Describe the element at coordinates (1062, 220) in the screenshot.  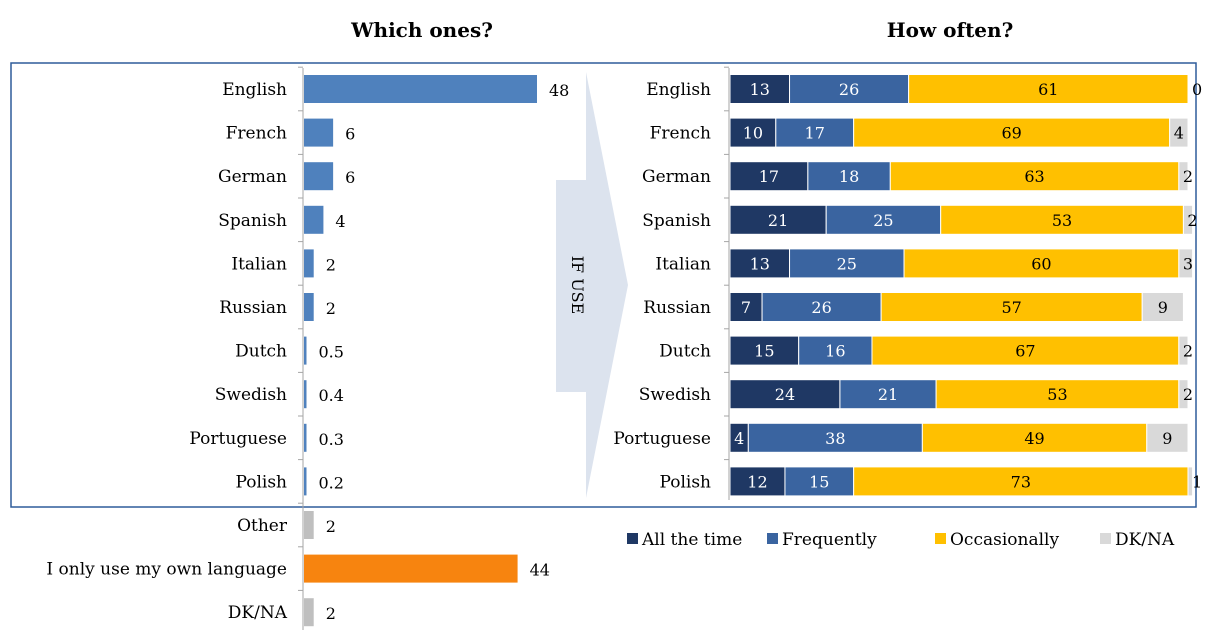
I see `segment-label-spanish-occasionally: 53` at that location.